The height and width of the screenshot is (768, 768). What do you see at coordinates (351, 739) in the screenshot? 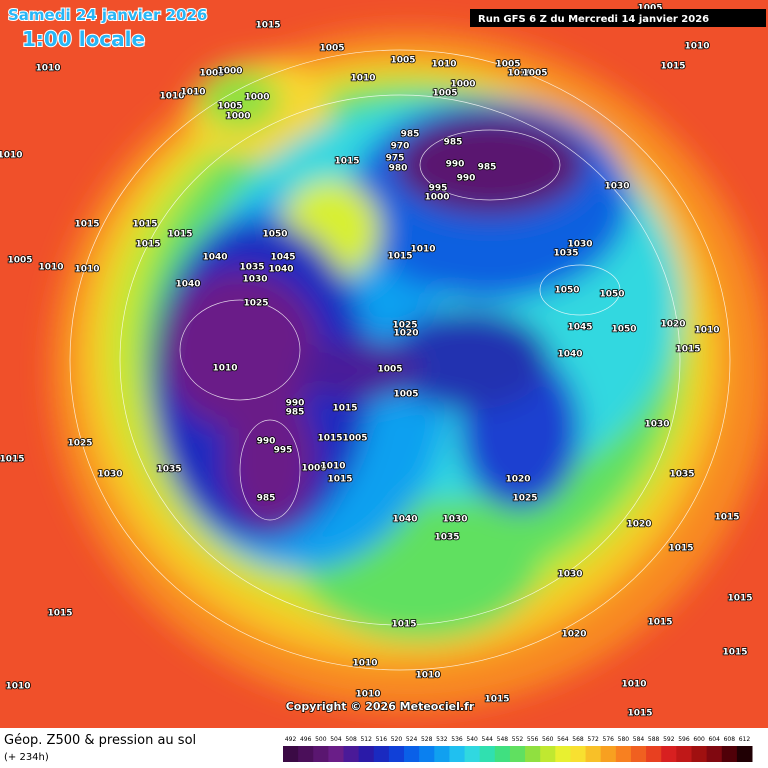
I see `colorbar-tick-label: 508` at bounding box center [351, 739].